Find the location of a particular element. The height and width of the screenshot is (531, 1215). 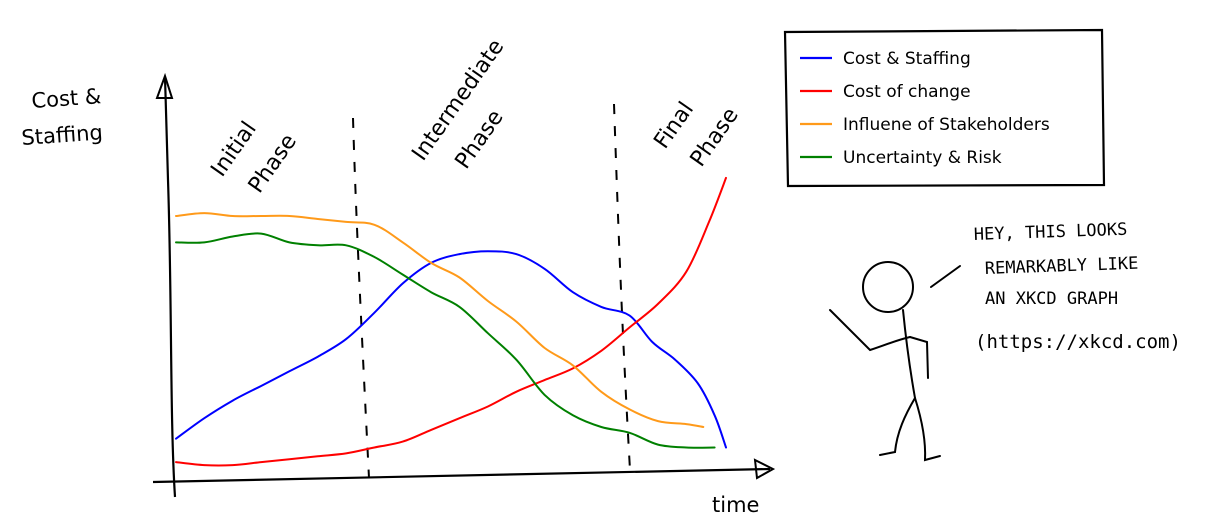

x-axis-arrowhead is located at coordinates (764, 469).